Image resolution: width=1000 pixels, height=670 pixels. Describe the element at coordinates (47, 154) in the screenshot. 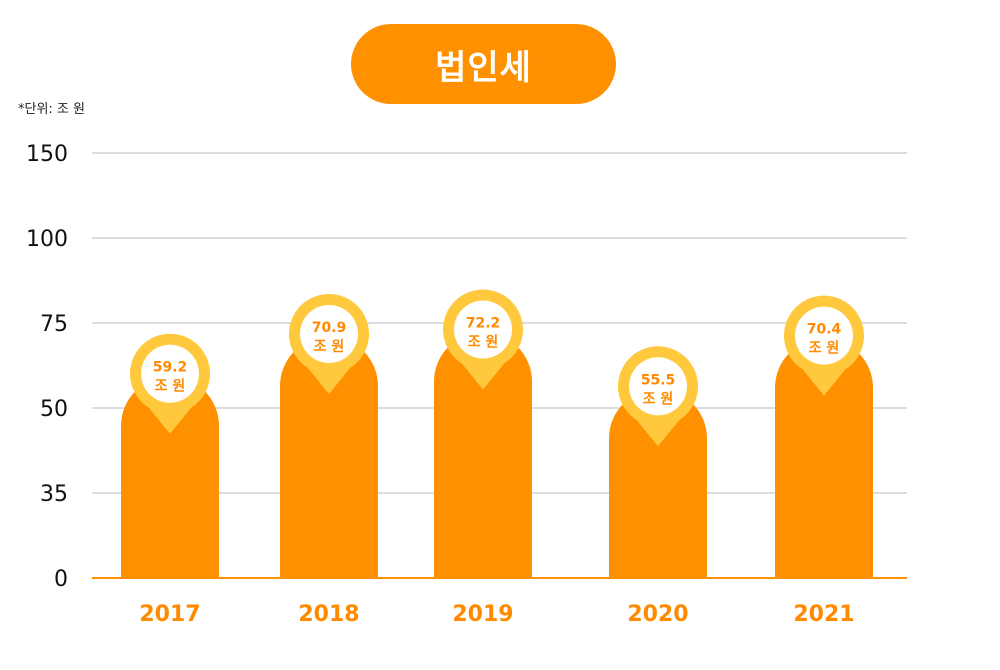

I see `y-tick-label: 150` at that location.